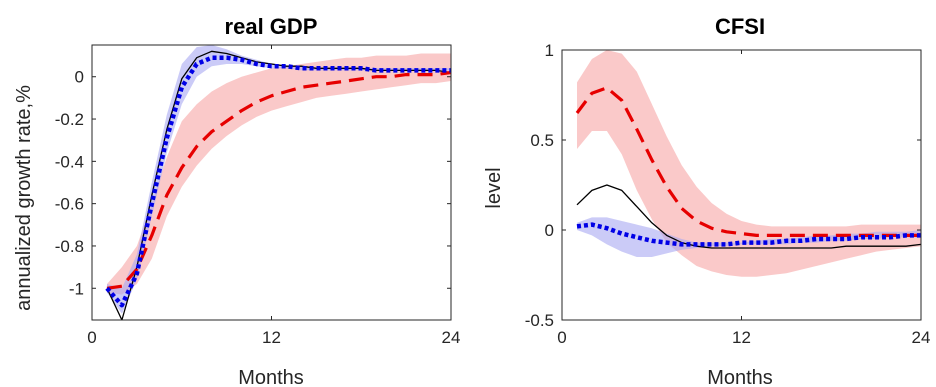  Describe the element at coordinates (748, 234) in the screenshot. I see `cfsi-series-line-dotted` at that location.